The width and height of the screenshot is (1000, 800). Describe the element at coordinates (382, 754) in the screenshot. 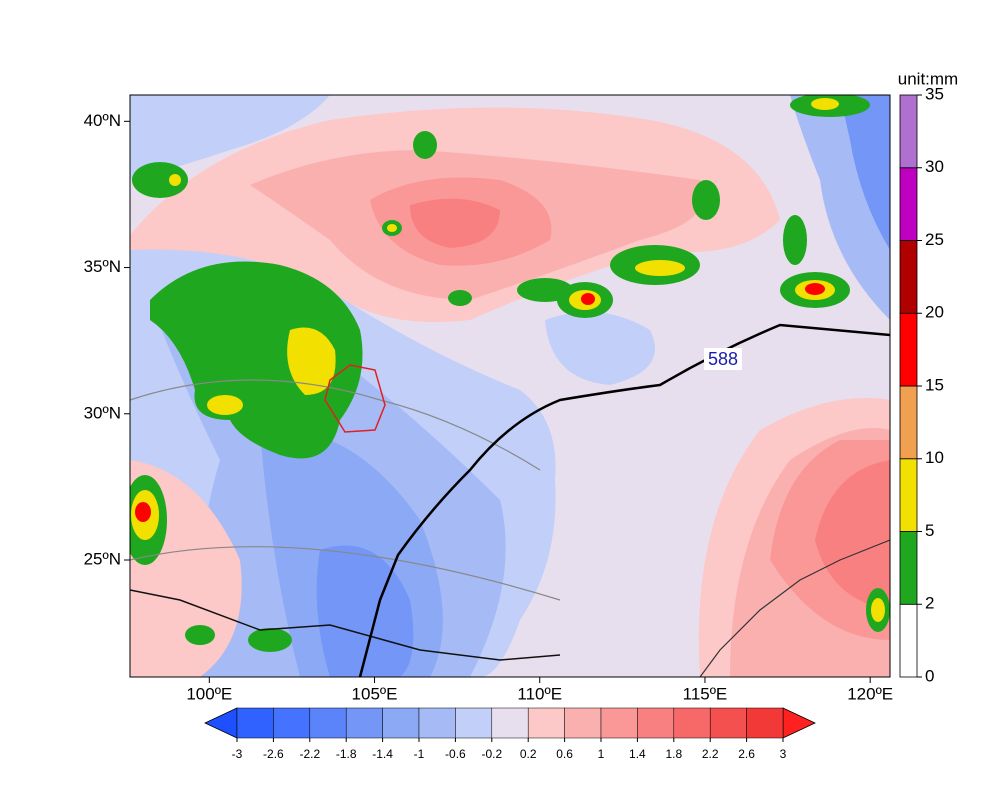

I see `anomaly-tick-label: -1.4` at that location.